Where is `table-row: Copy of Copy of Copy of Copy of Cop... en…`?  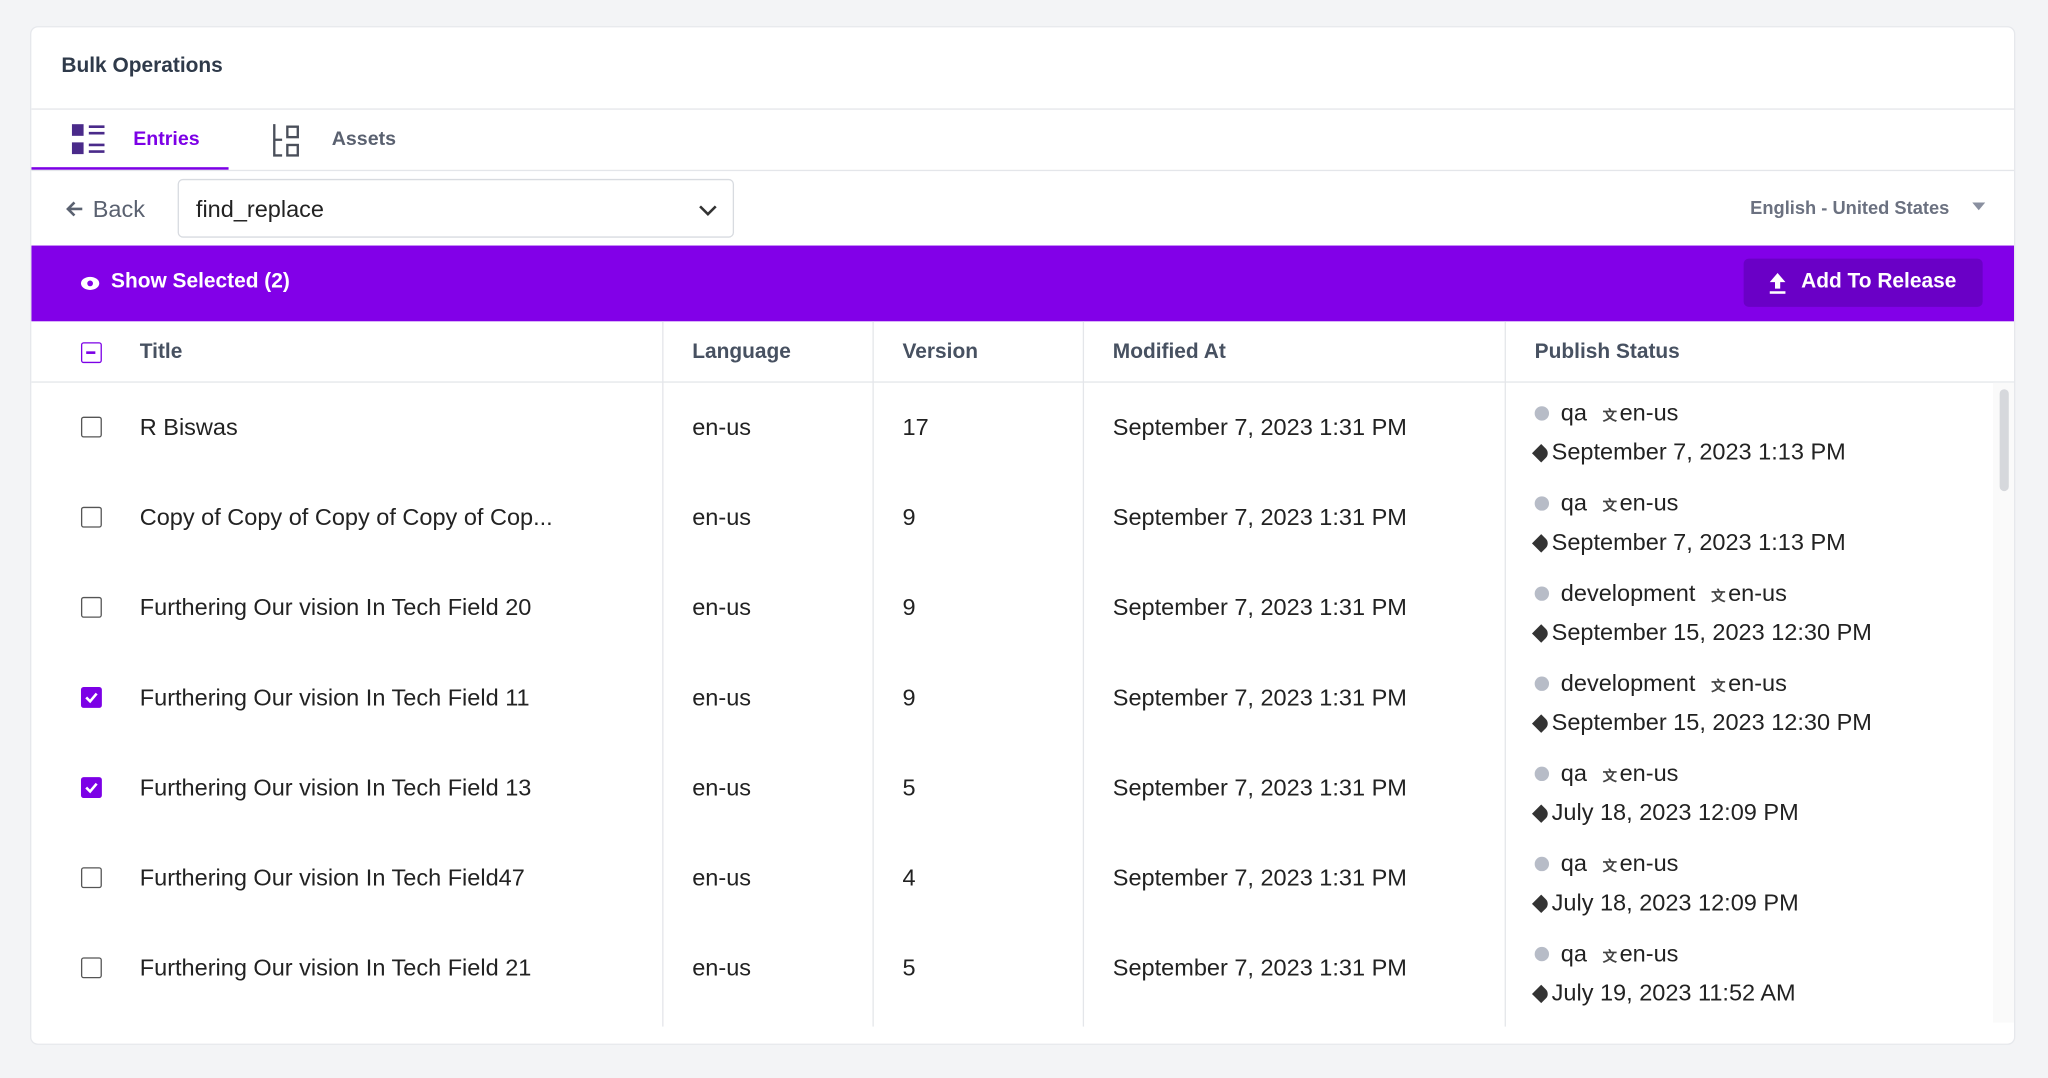 table-row: Copy of Copy of Copy of Copy of Cop... en… is located at coordinates (1012, 518).